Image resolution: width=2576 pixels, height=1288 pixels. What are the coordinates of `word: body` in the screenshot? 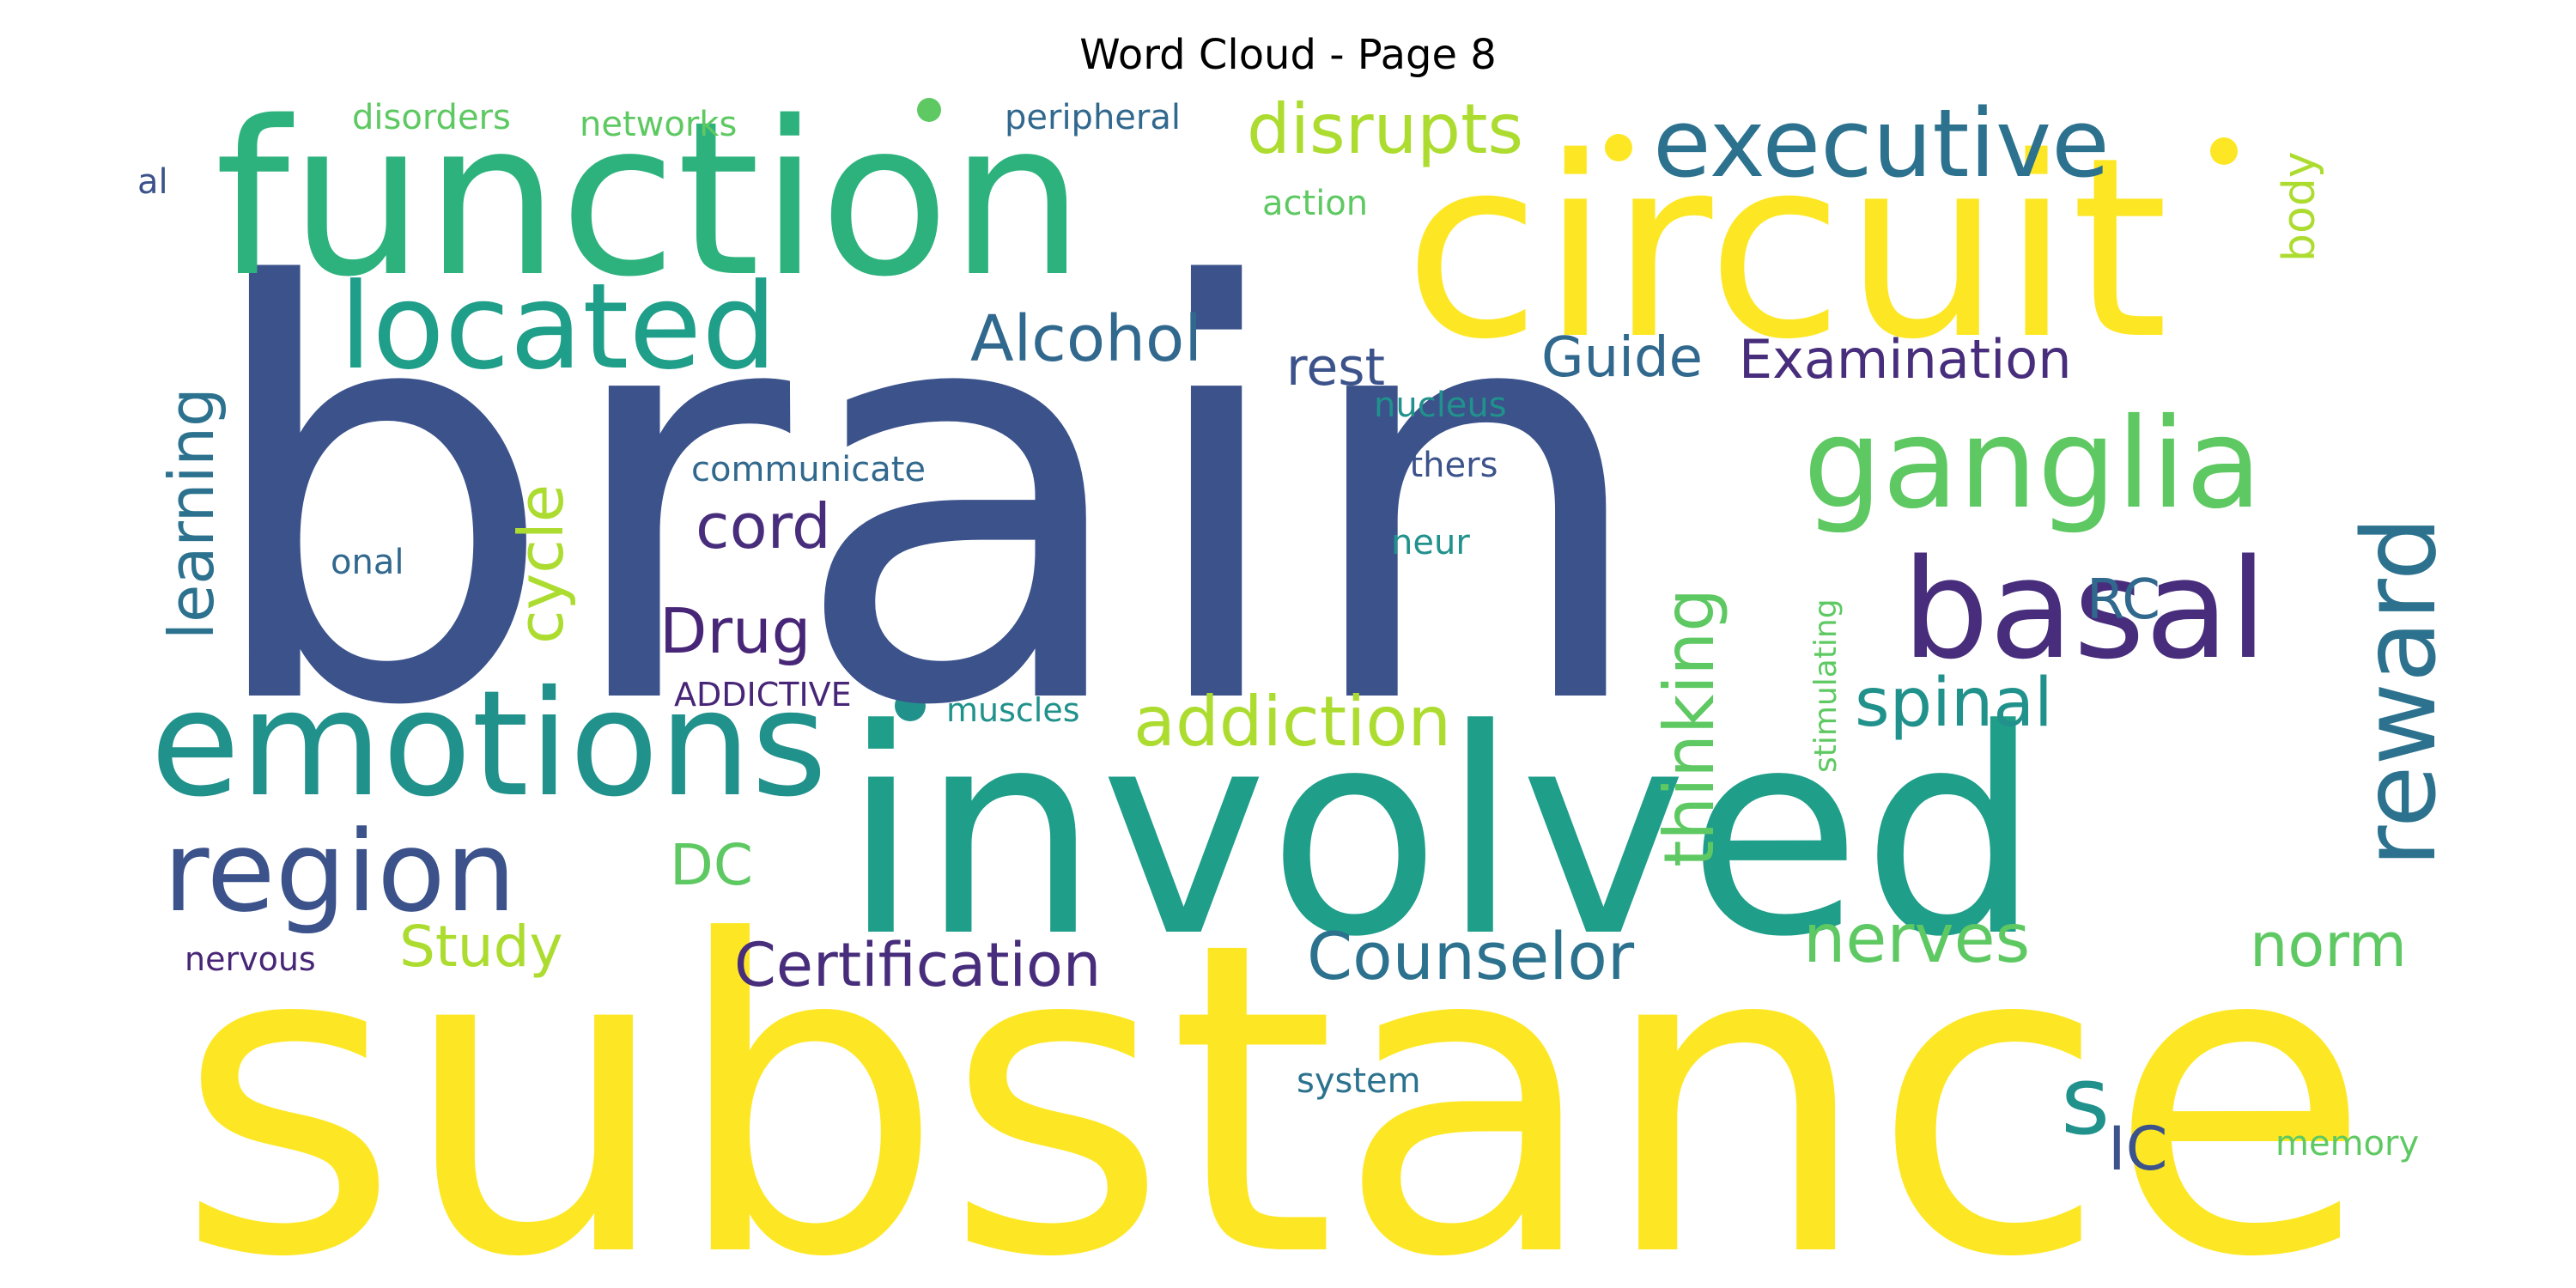 It's located at (2299, 207).